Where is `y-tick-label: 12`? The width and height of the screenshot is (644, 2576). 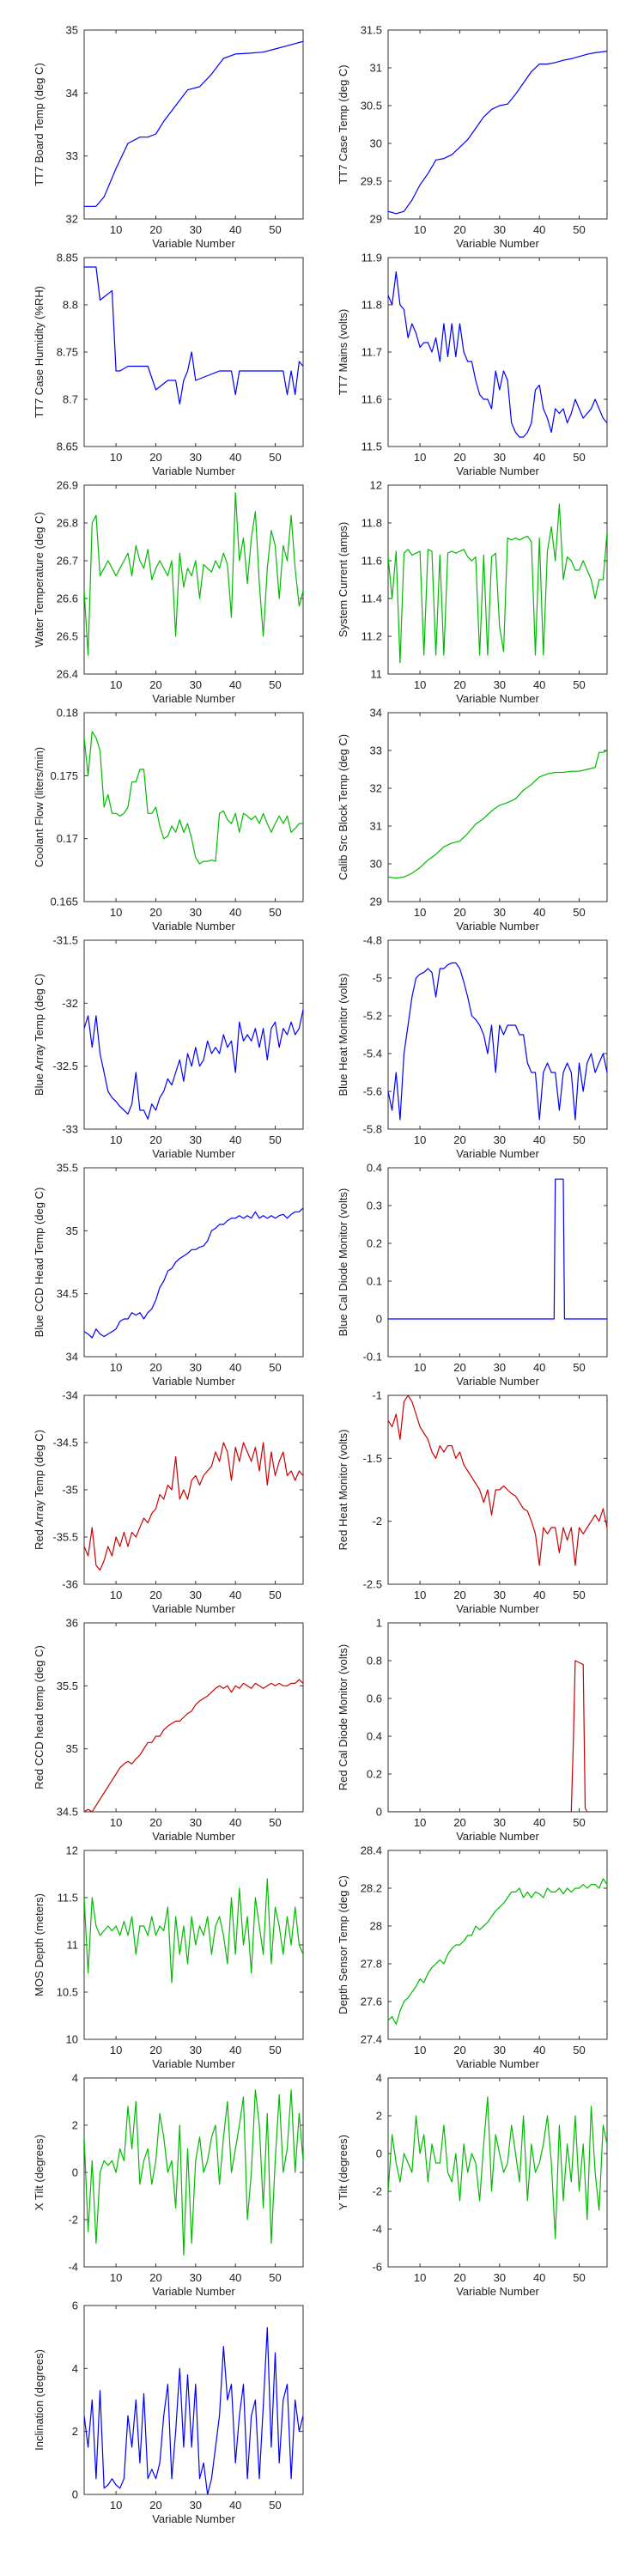 y-tick-label: 12 is located at coordinates (72, 1850).